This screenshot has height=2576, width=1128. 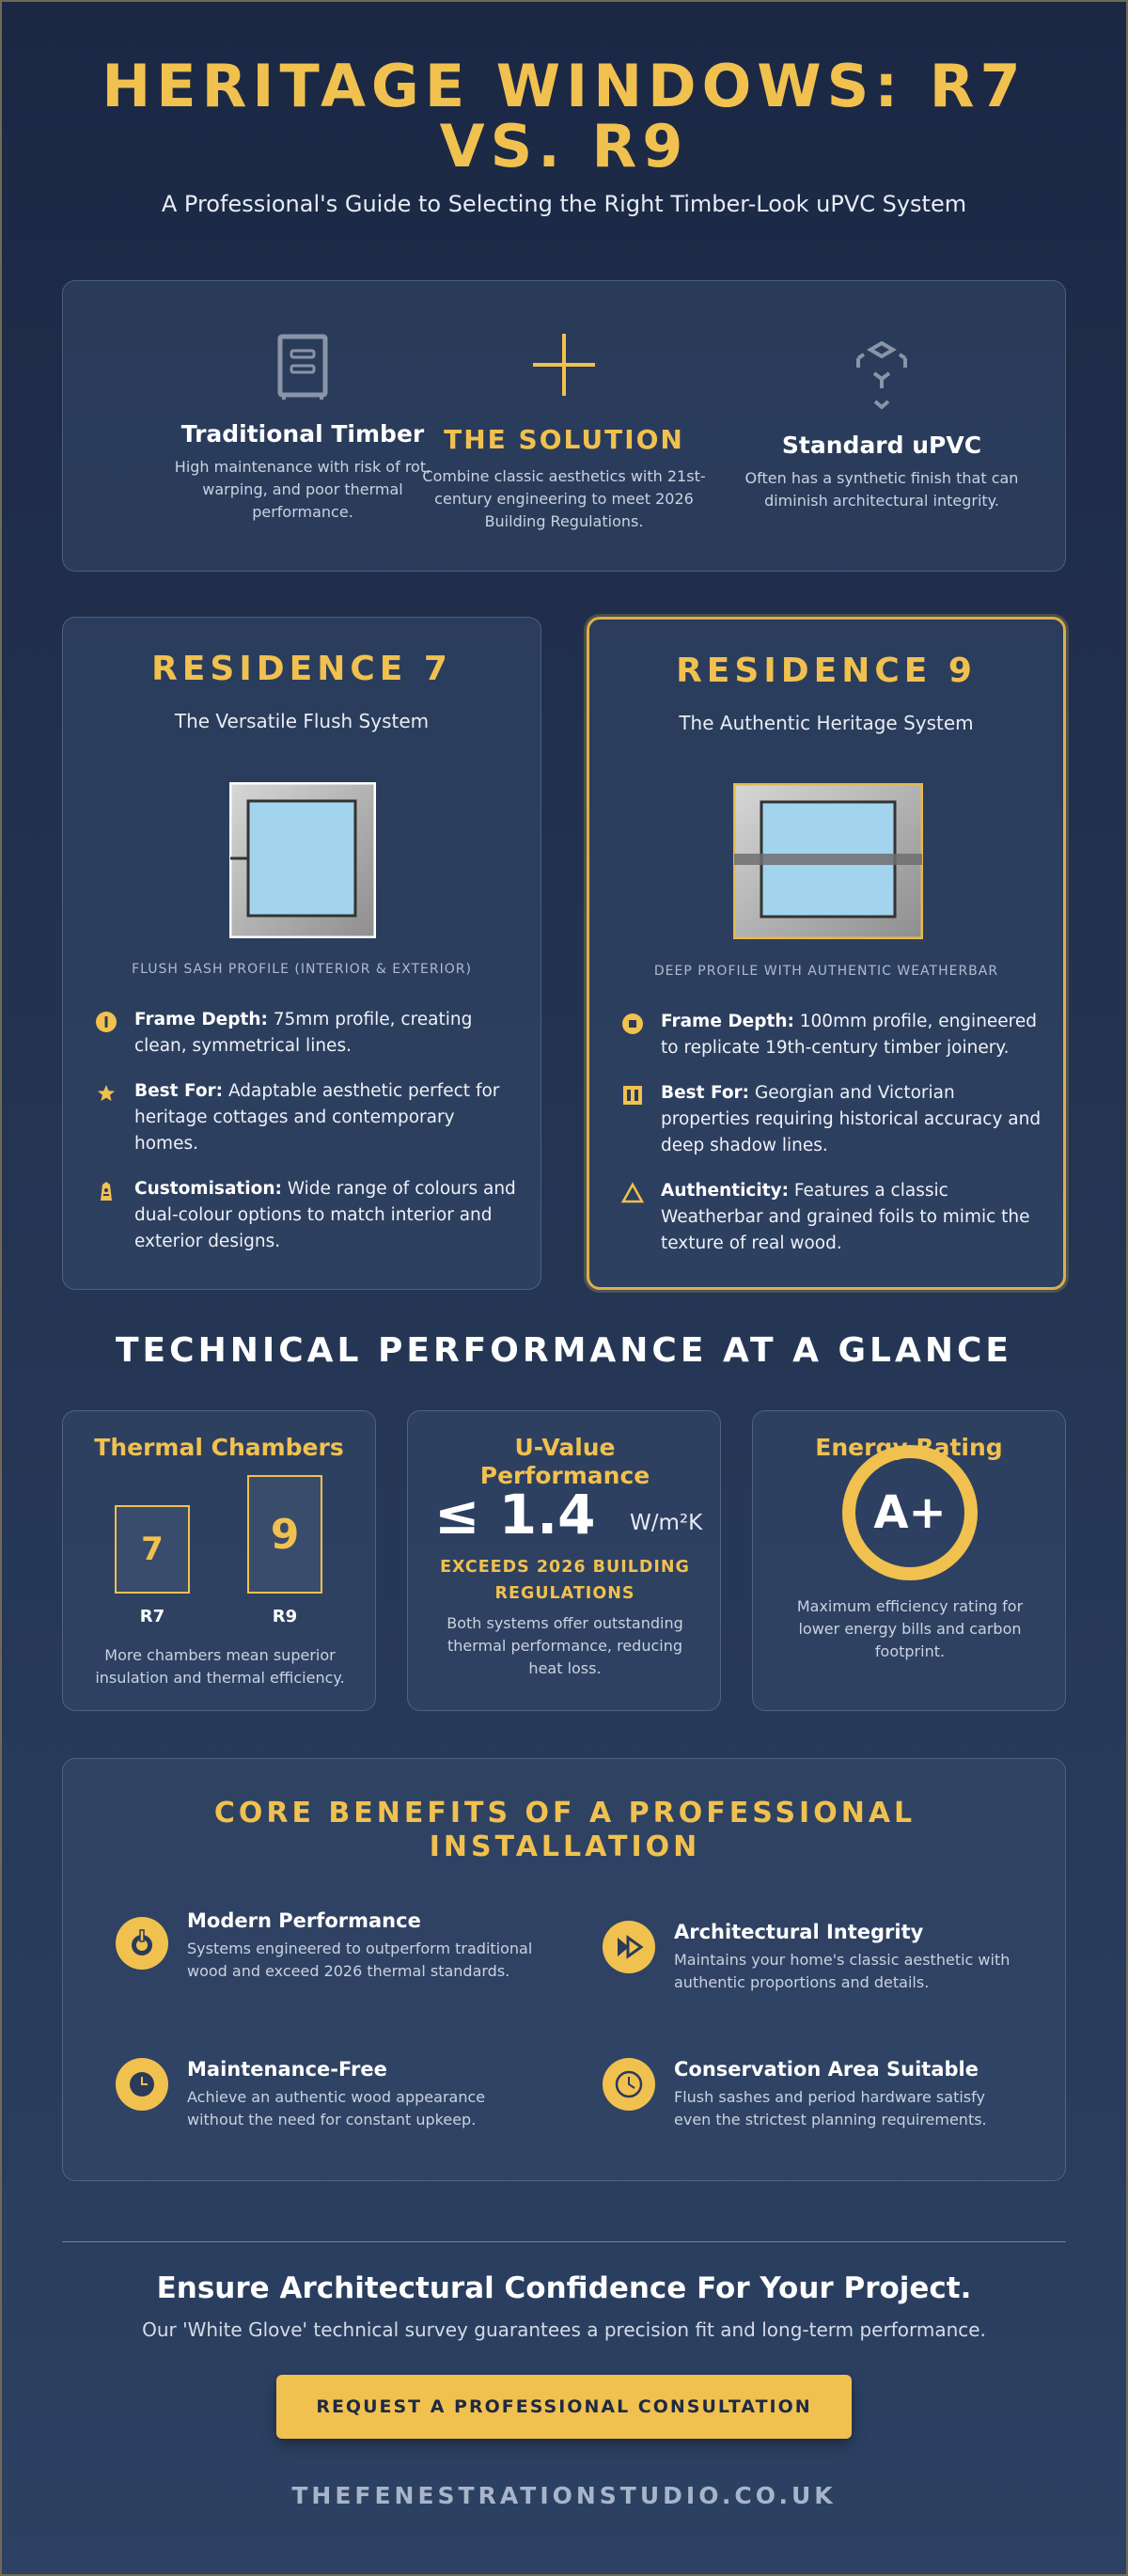 What do you see at coordinates (725, 1191) in the screenshot?
I see `feature-label: Authenticity:` at bounding box center [725, 1191].